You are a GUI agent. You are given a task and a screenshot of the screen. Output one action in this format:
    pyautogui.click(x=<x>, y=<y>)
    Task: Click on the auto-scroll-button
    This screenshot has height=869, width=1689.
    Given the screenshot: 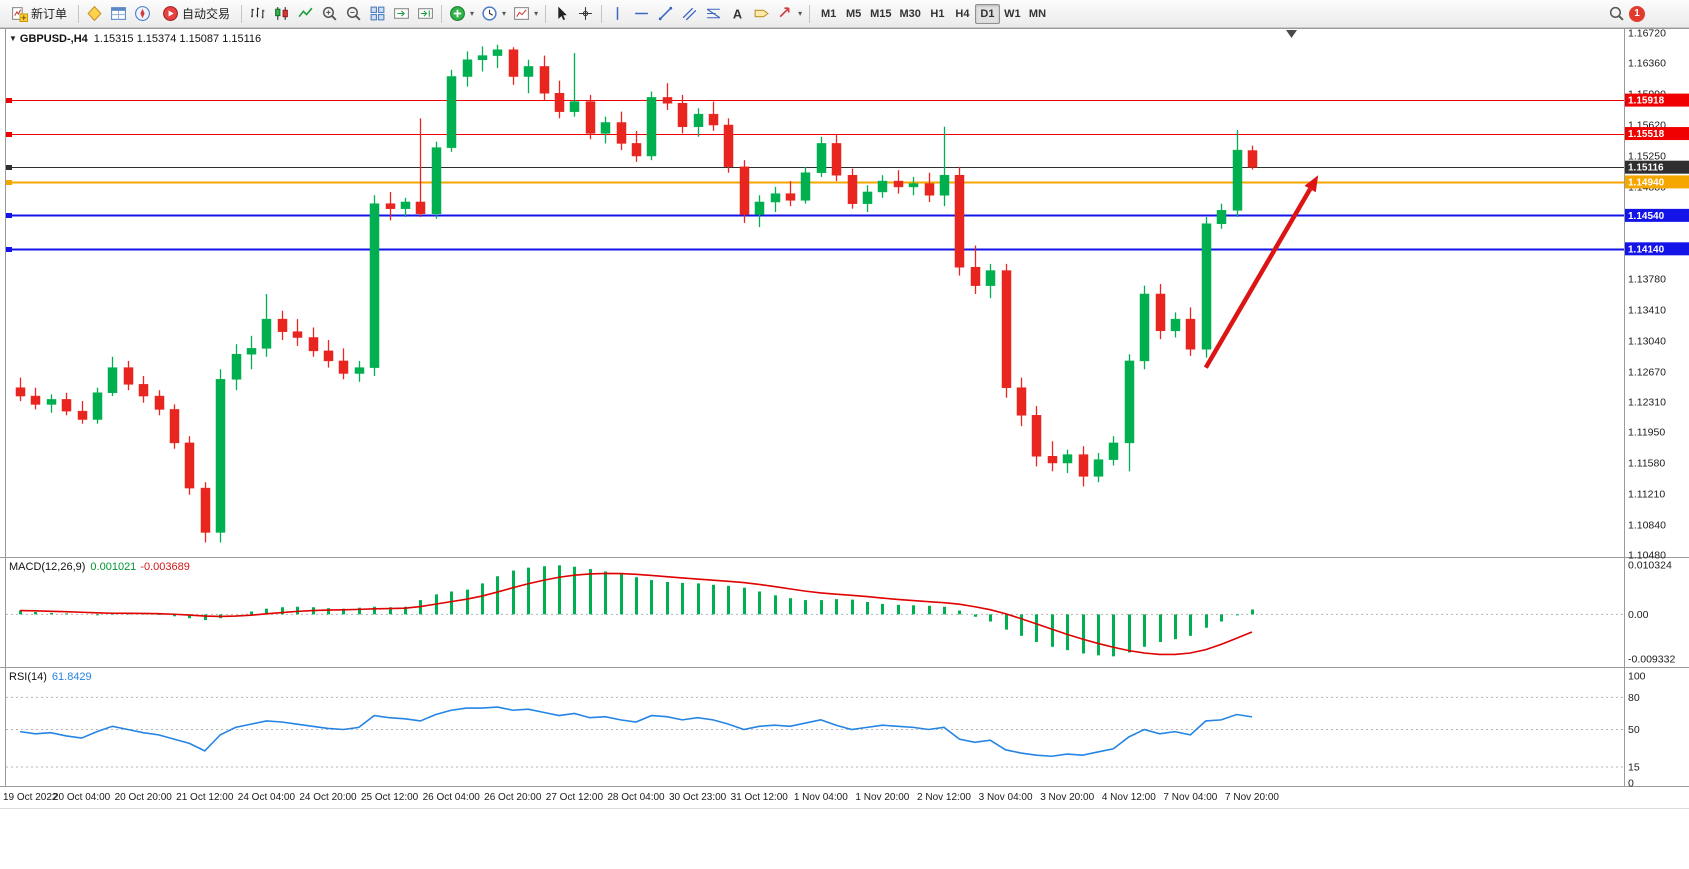 What is the action you would take?
    pyautogui.click(x=401, y=14)
    